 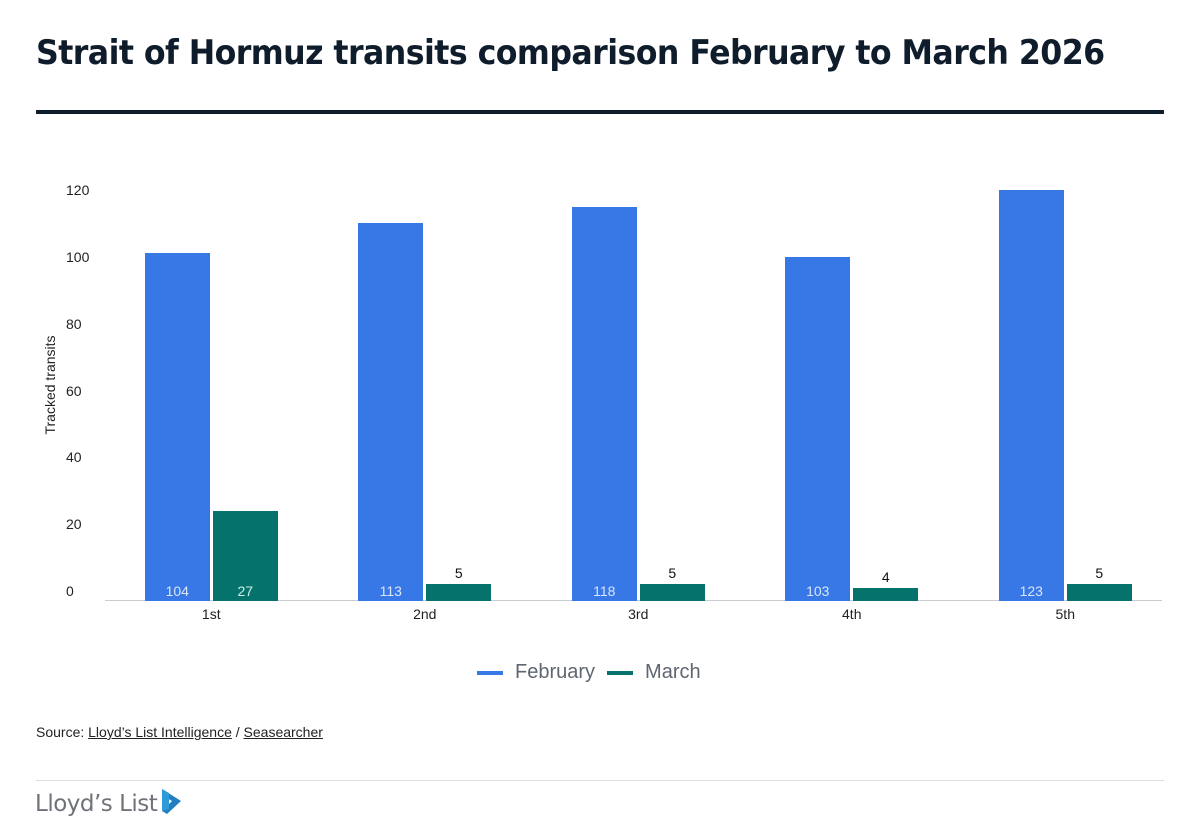 I want to click on x-tick-label: 5th, so click(x=1065, y=614).